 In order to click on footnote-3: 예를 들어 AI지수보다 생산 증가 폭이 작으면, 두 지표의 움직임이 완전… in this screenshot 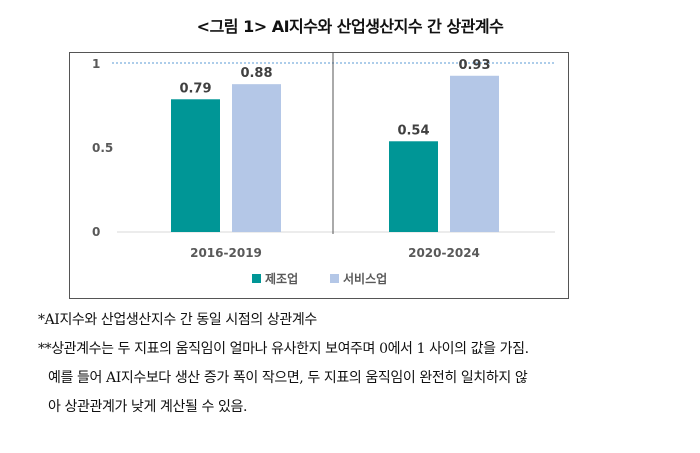, I will do `click(288, 378)`.